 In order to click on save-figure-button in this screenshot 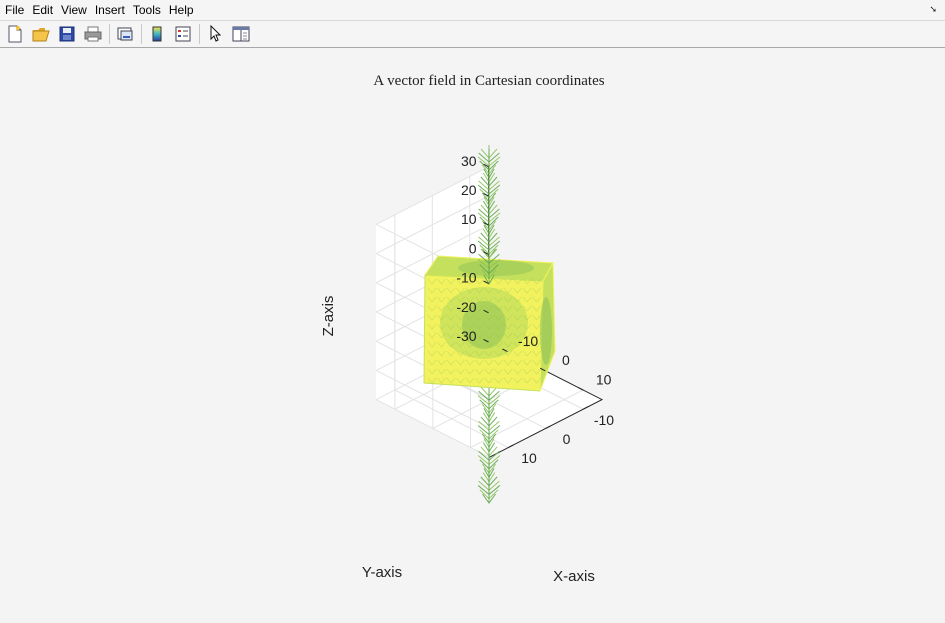, I will do `click(67, 34)`.